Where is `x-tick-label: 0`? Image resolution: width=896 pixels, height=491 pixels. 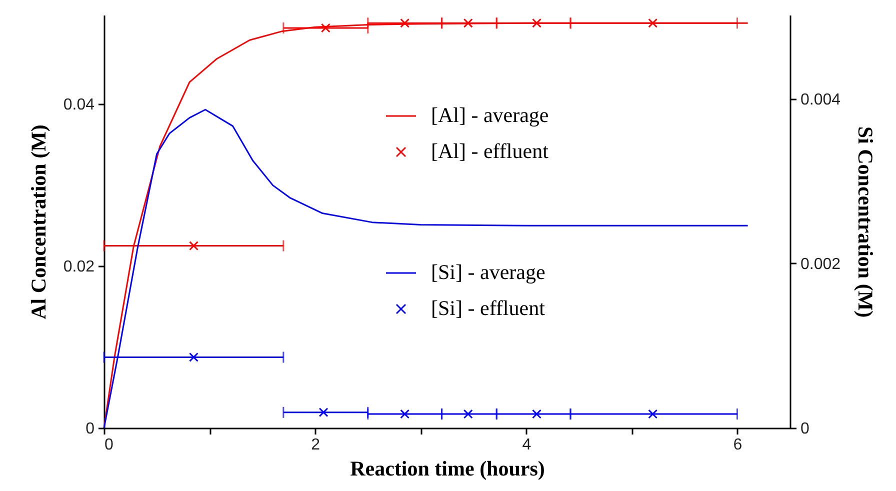
x-tick-label: 0 is located at coordinates (109, 445).